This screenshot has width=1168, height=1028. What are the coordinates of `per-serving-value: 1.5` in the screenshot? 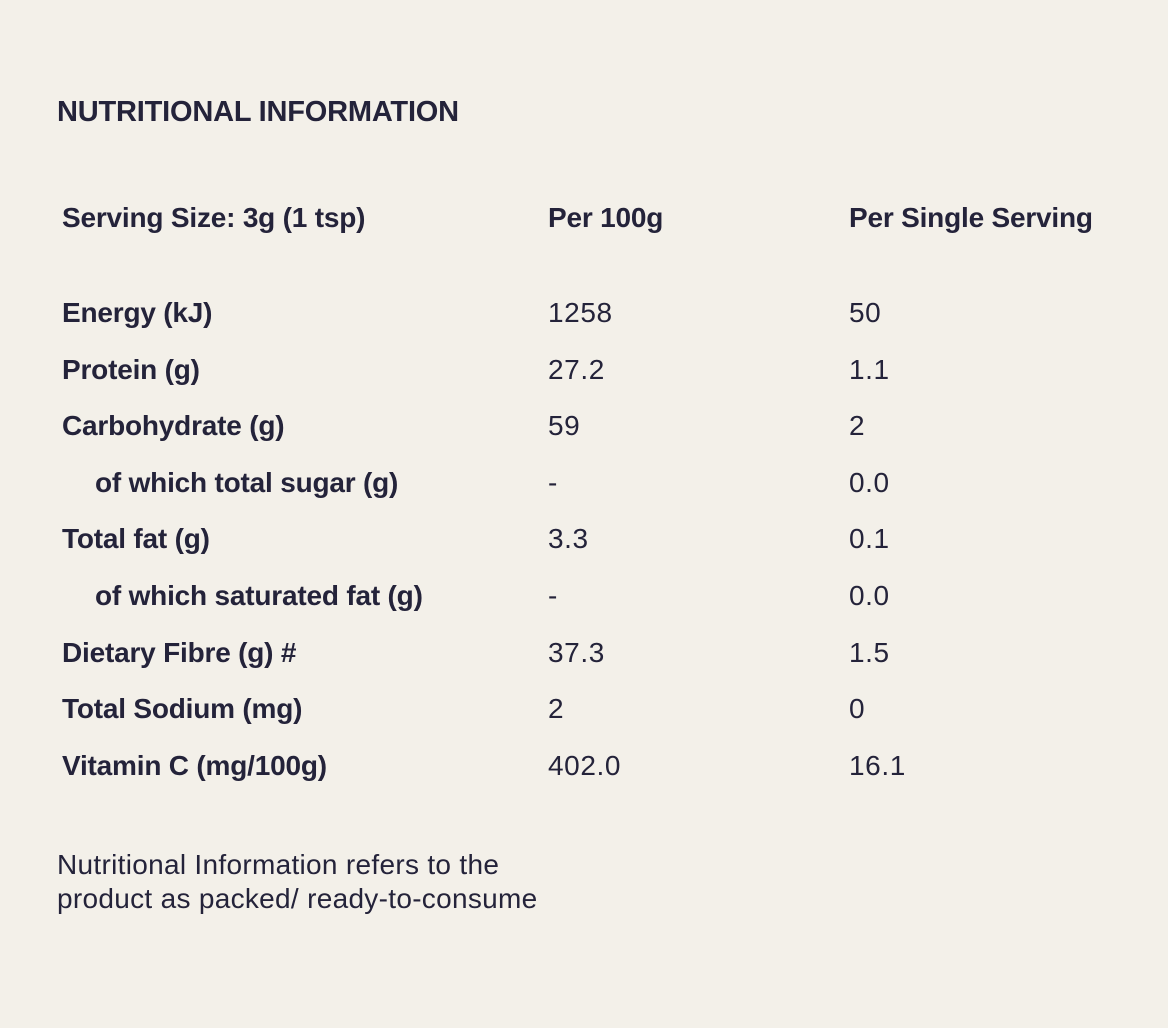 It's located at (869, 652).